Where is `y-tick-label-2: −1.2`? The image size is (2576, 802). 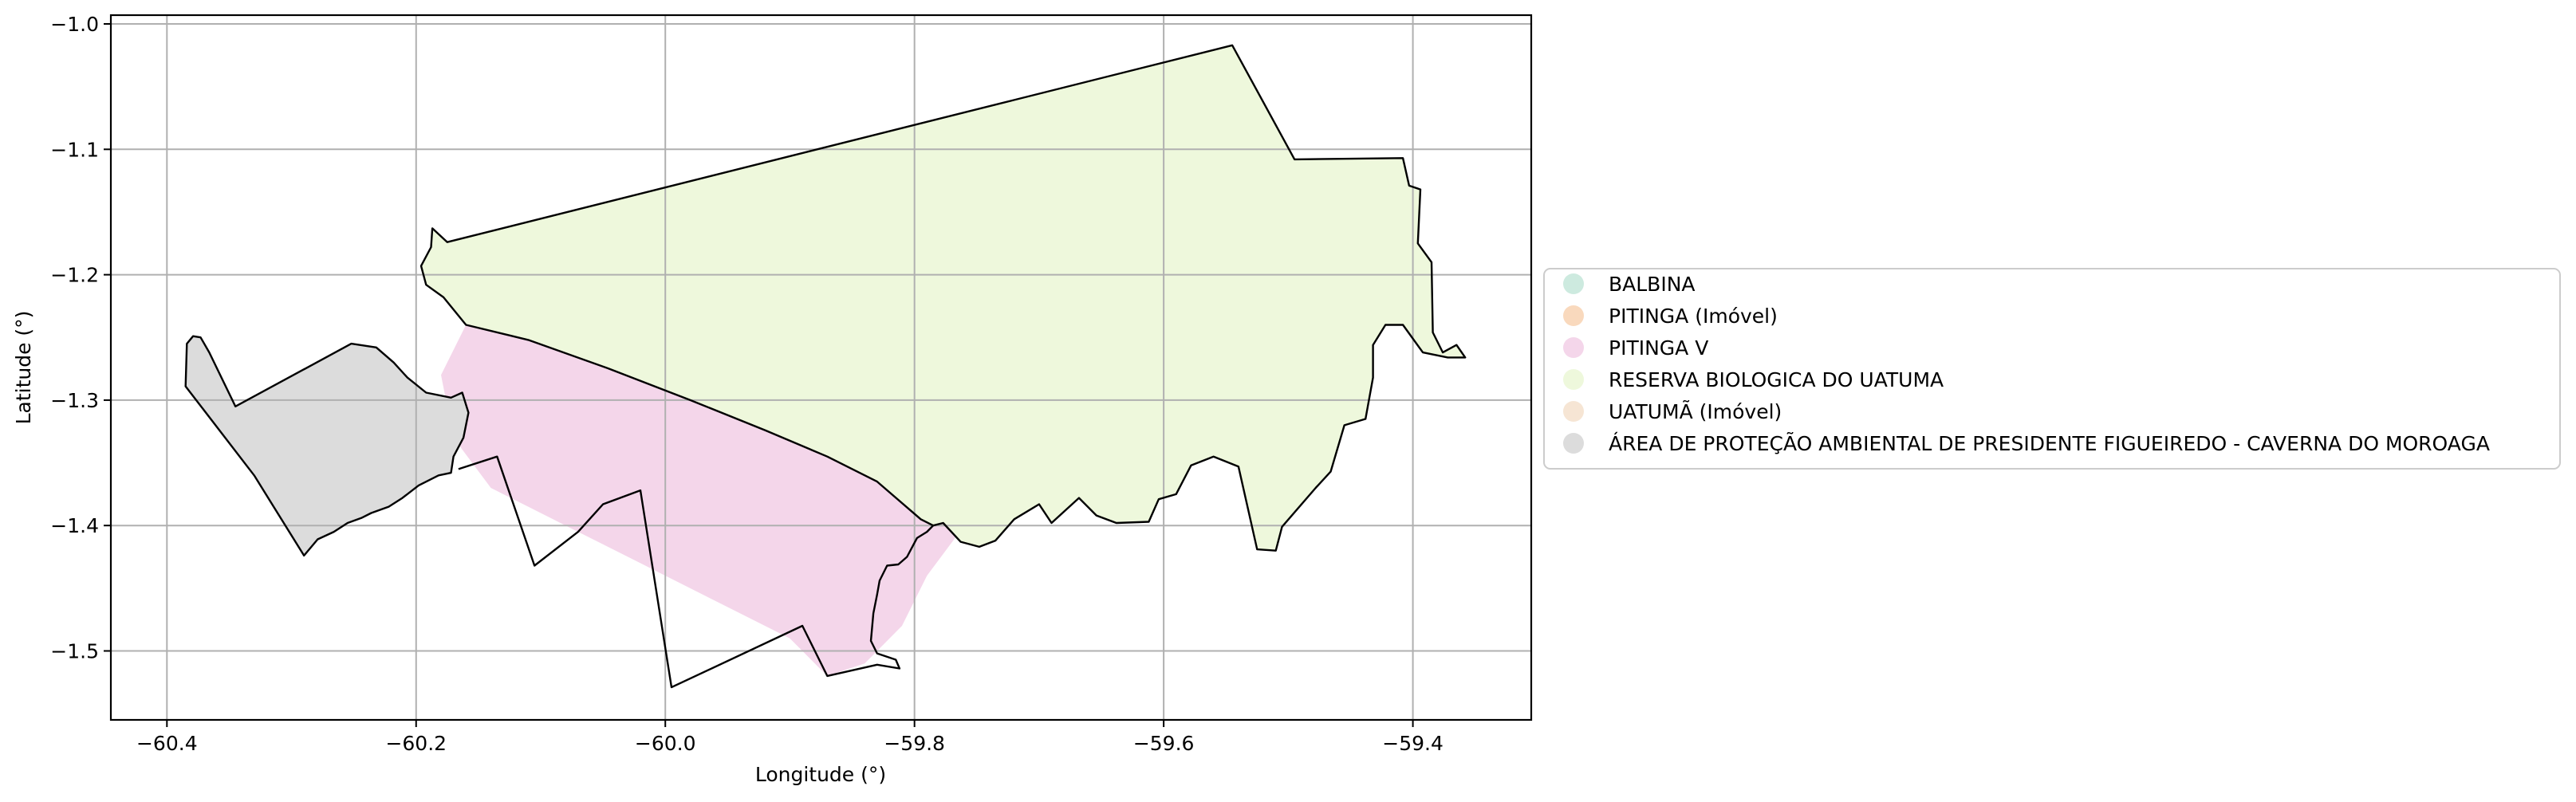
y-tick-label-2: −1.2 is located at coordinates (74, 275).